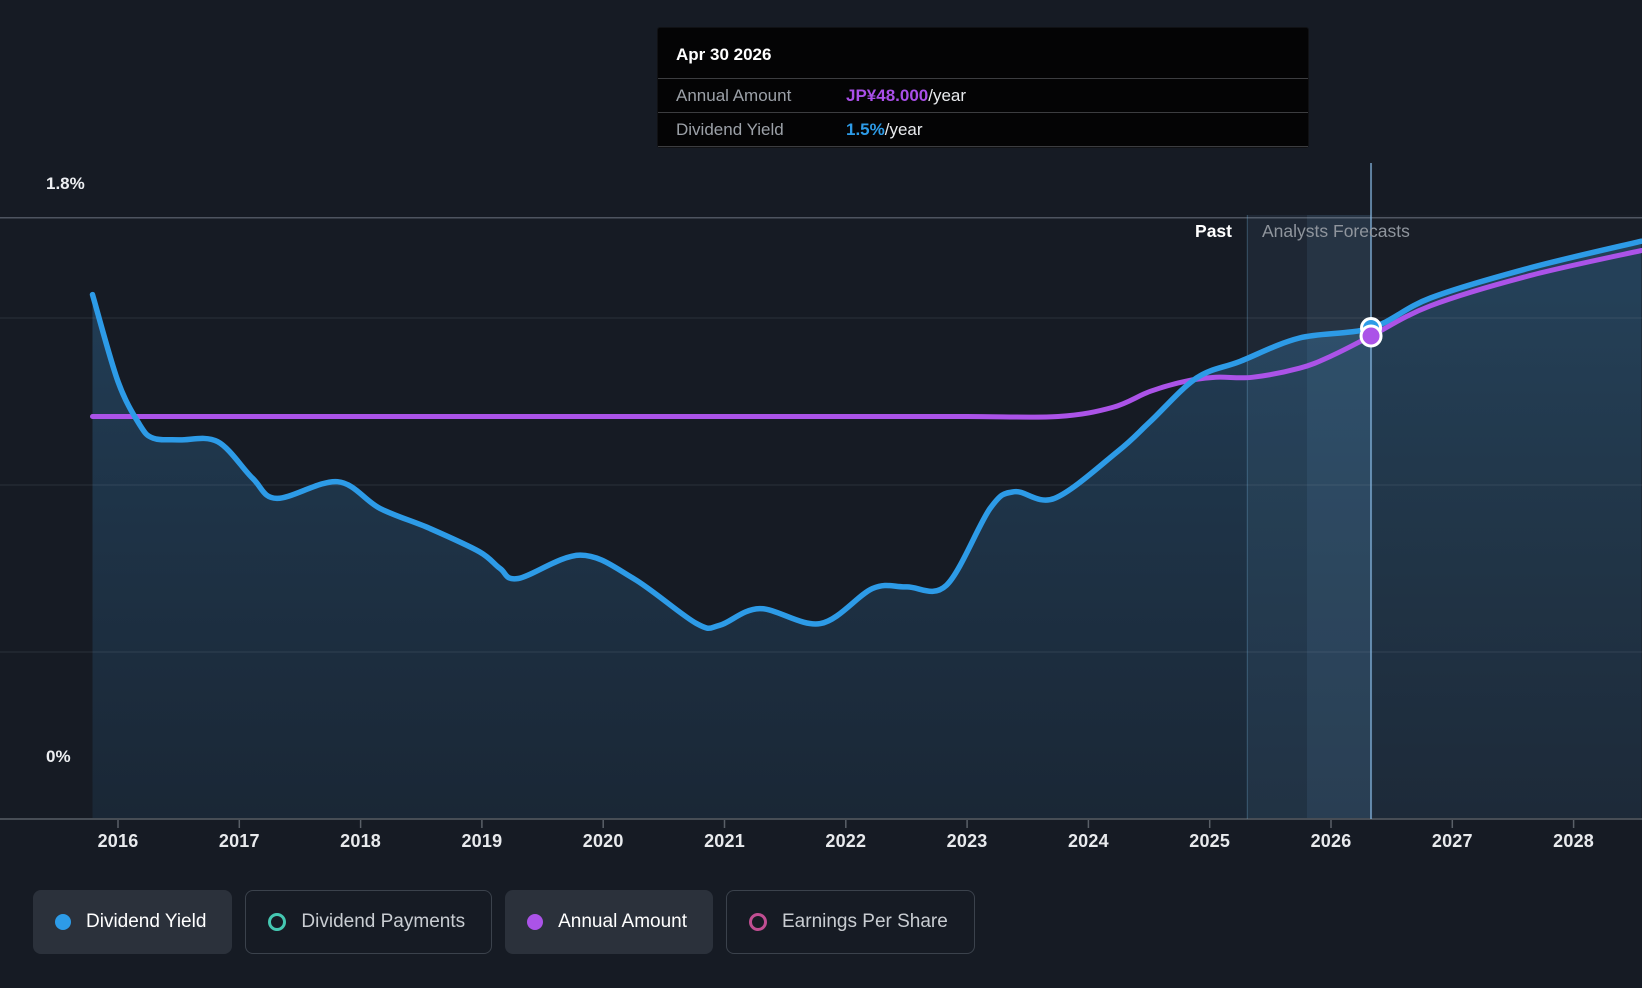 This screenshot has width=1642, height=988. Describe the element at coordinates (730, 129) in the screenshot. I see `tooltip-row-label: Dividend Yield` at that location.